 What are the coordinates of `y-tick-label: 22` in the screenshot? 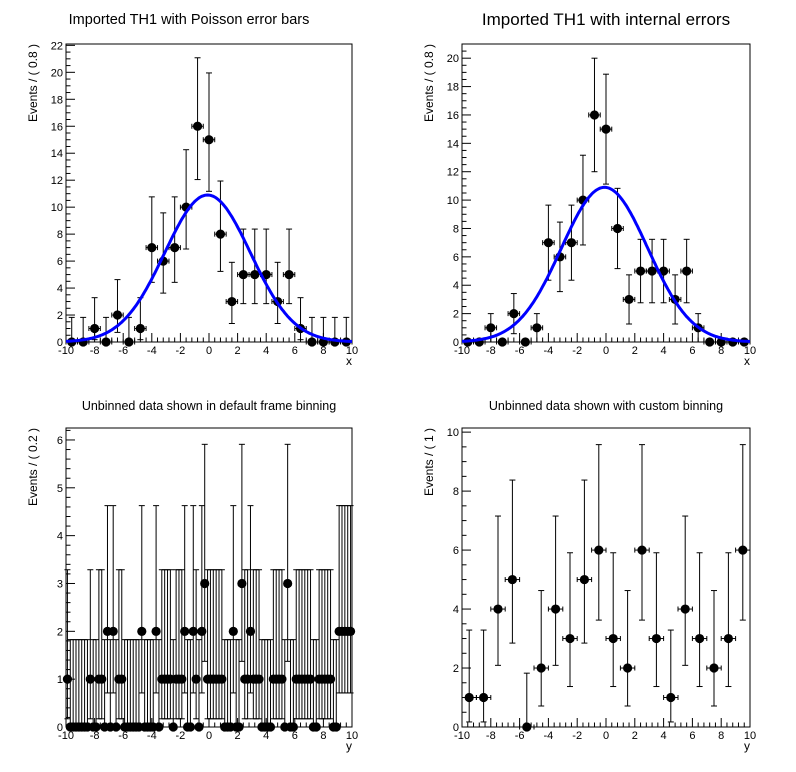 It's located at (57, 46).